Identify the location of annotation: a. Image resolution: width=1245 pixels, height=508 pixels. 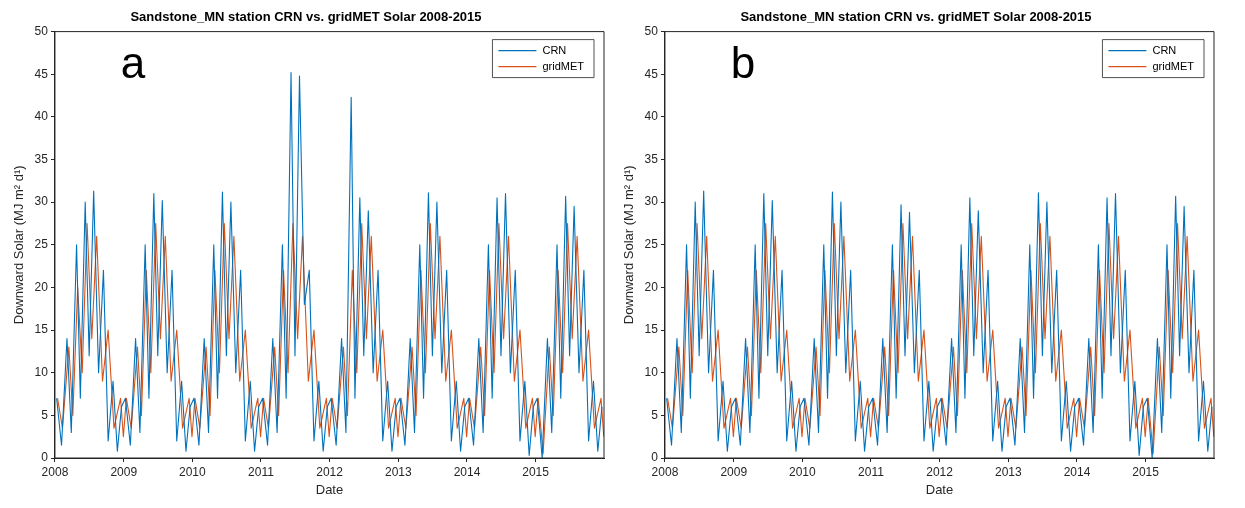
(133, 62).